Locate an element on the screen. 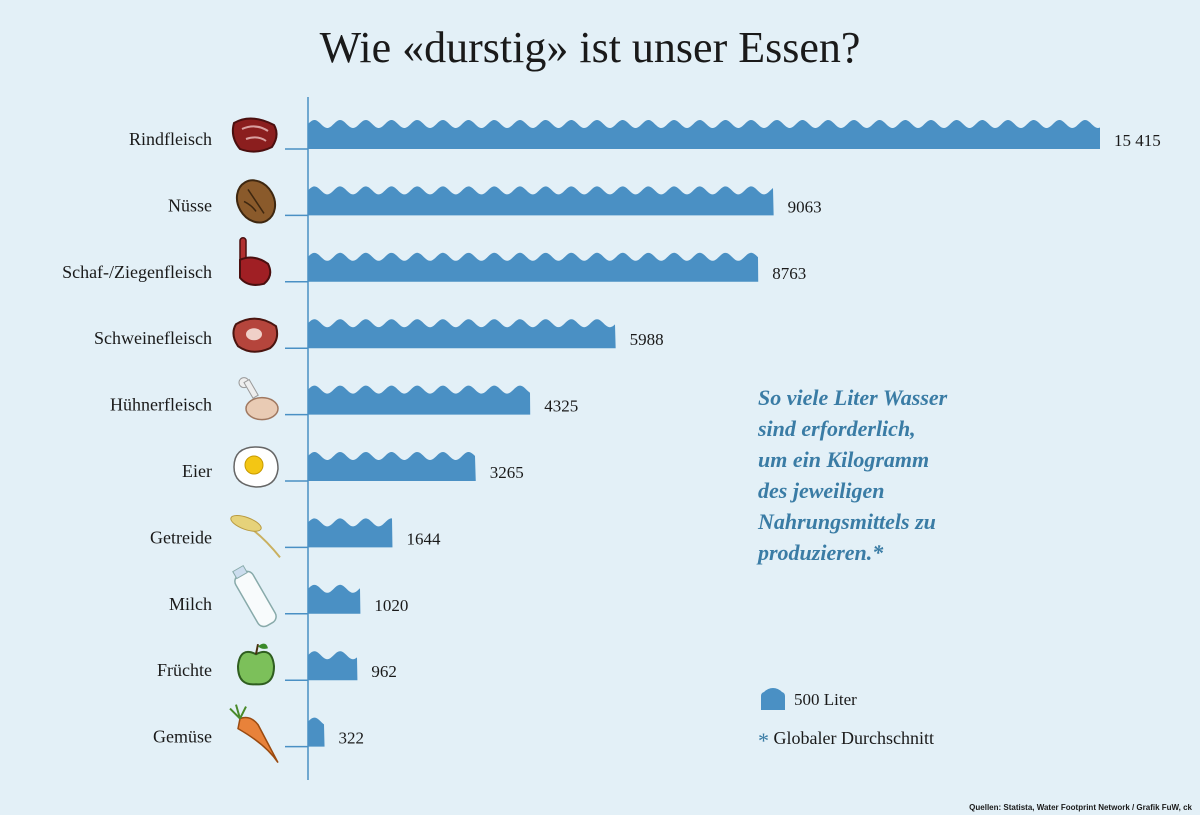 The image size is (1200, 815). walnut-icon is located at coordinates (256, 201).